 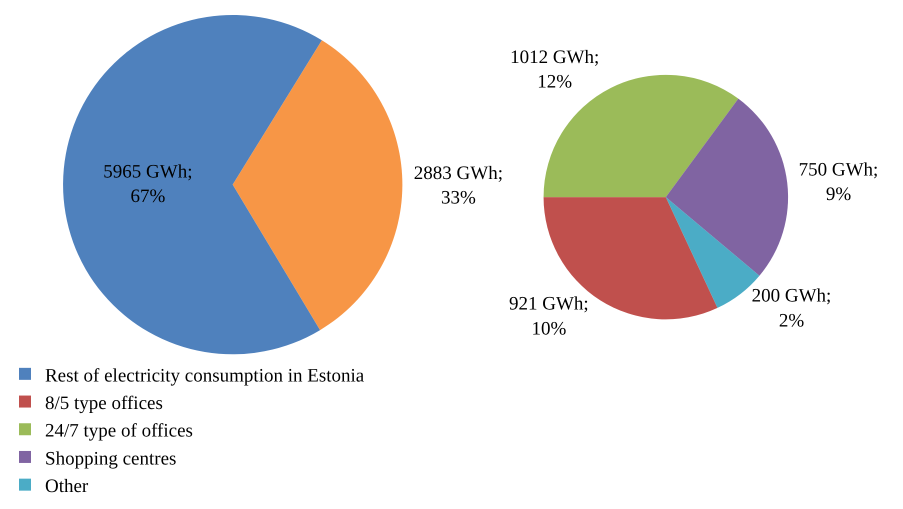 I want to click on data-label: 200 GWh; 2%, so click(x=792, y=309).